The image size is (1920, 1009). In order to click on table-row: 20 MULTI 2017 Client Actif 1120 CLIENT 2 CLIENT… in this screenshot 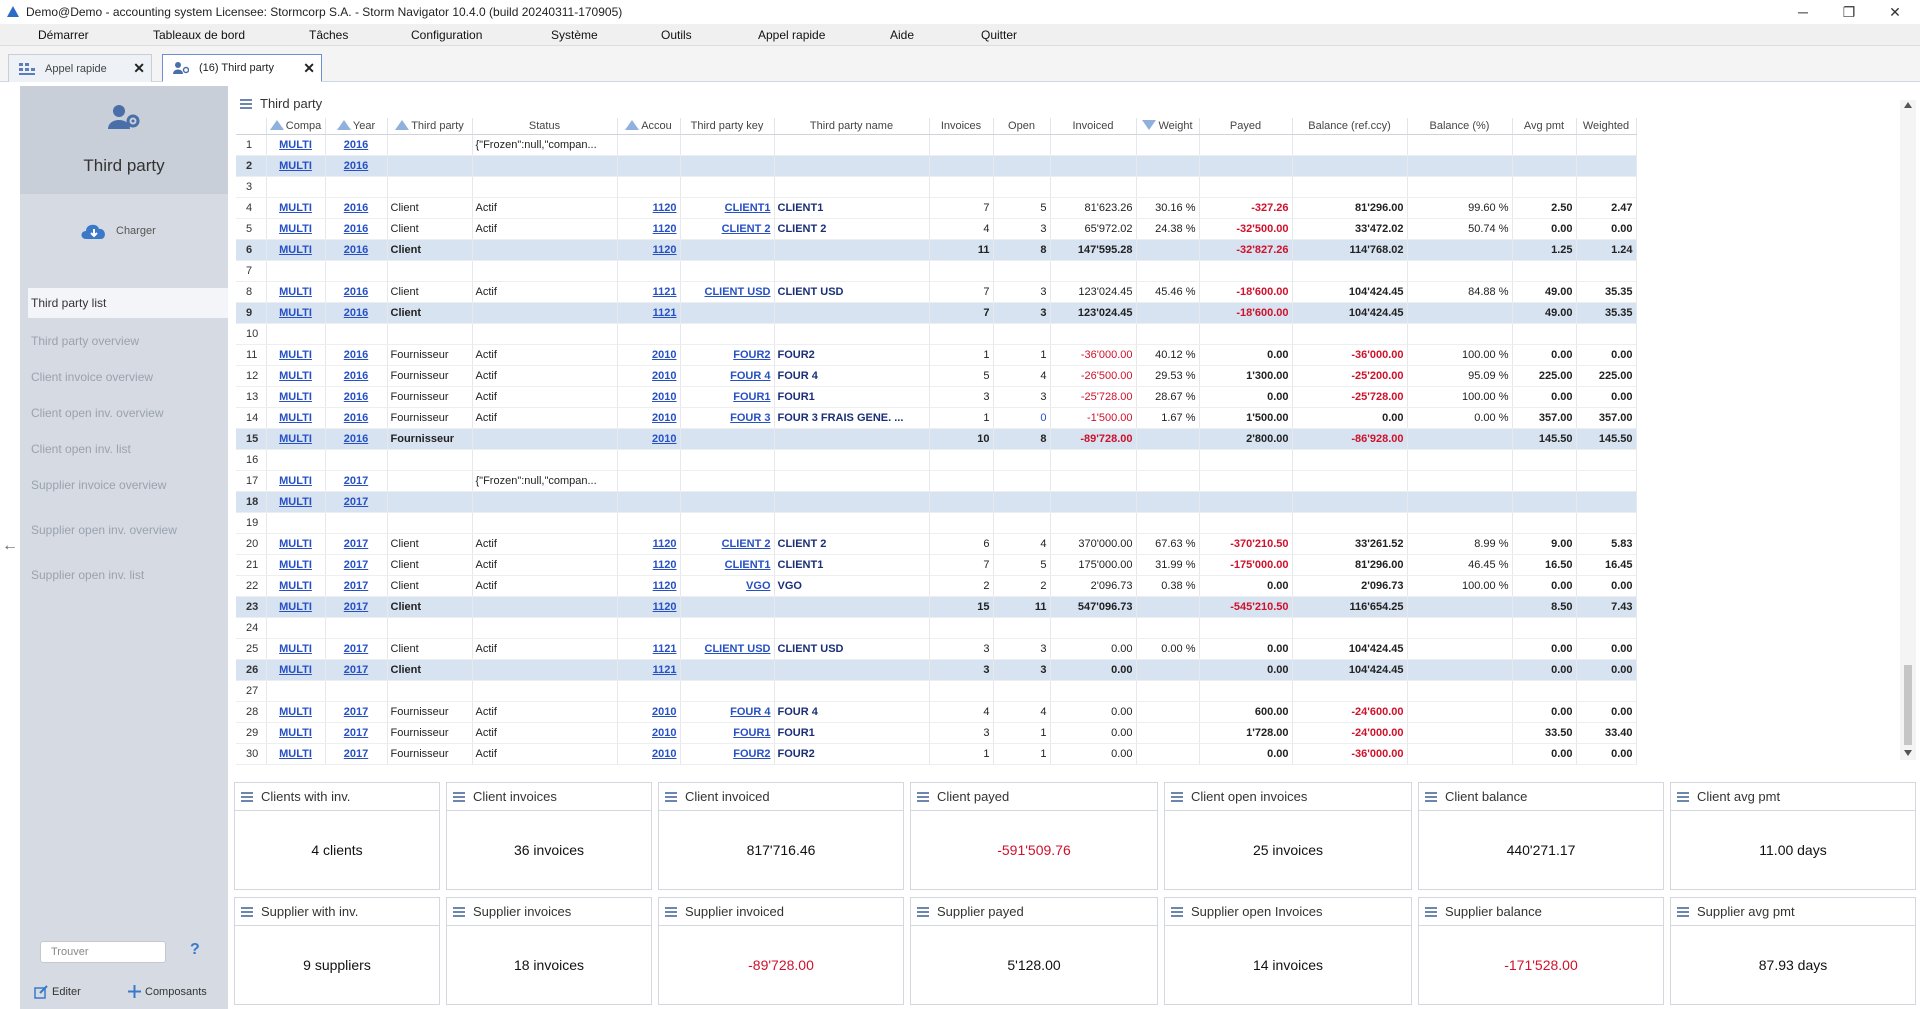, I will do `click(936, 544)`.